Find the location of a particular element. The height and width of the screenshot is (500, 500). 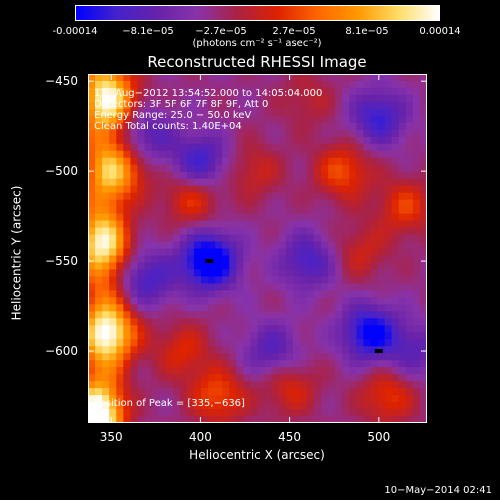

chart-title: Reconstructed RHESSI Image is located at coordinates (257, 62).